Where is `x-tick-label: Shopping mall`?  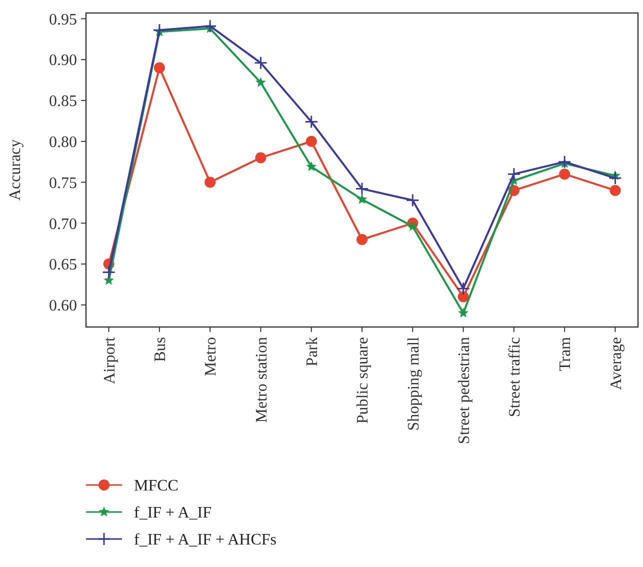 x-tick-label: Shopping mall is located at coordinates (413, 383).